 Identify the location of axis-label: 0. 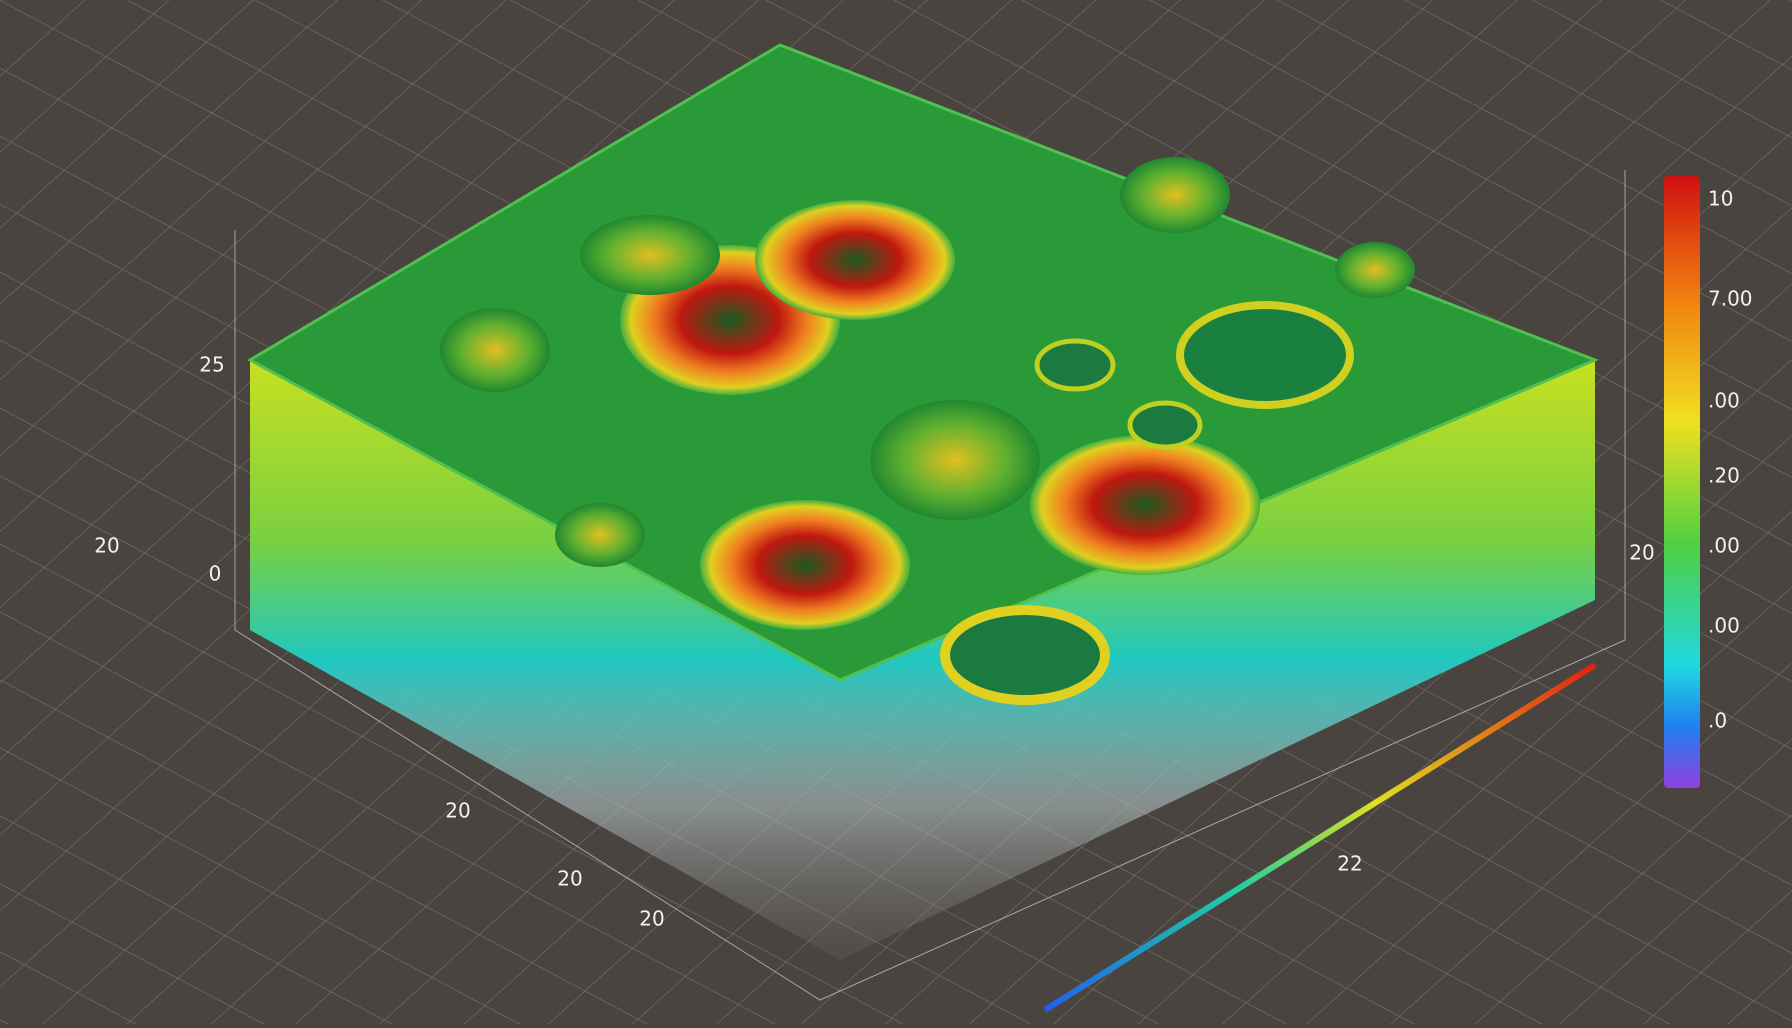
(215, 574).